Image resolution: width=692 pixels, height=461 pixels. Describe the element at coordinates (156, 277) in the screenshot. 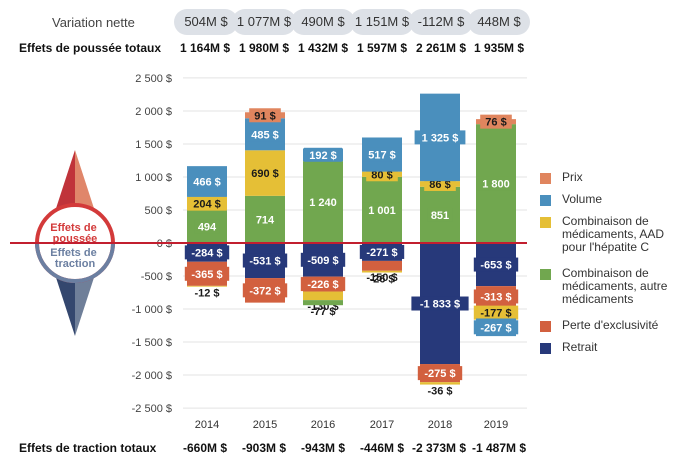

I see `y-tick-label: -500 $` at that location.